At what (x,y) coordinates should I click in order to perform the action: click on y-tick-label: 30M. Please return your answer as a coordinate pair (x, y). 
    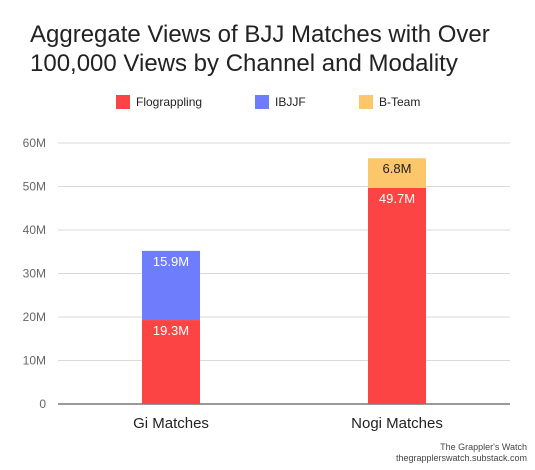
    Looking at the image, I should click on (34, 274).